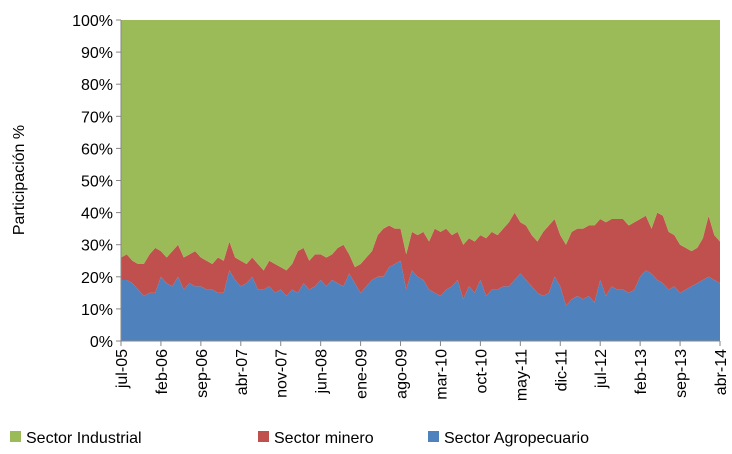 The width and height of the screenshot is (732, 454). I want to click on legend-label: Sector Industrial, so click(84, 438).